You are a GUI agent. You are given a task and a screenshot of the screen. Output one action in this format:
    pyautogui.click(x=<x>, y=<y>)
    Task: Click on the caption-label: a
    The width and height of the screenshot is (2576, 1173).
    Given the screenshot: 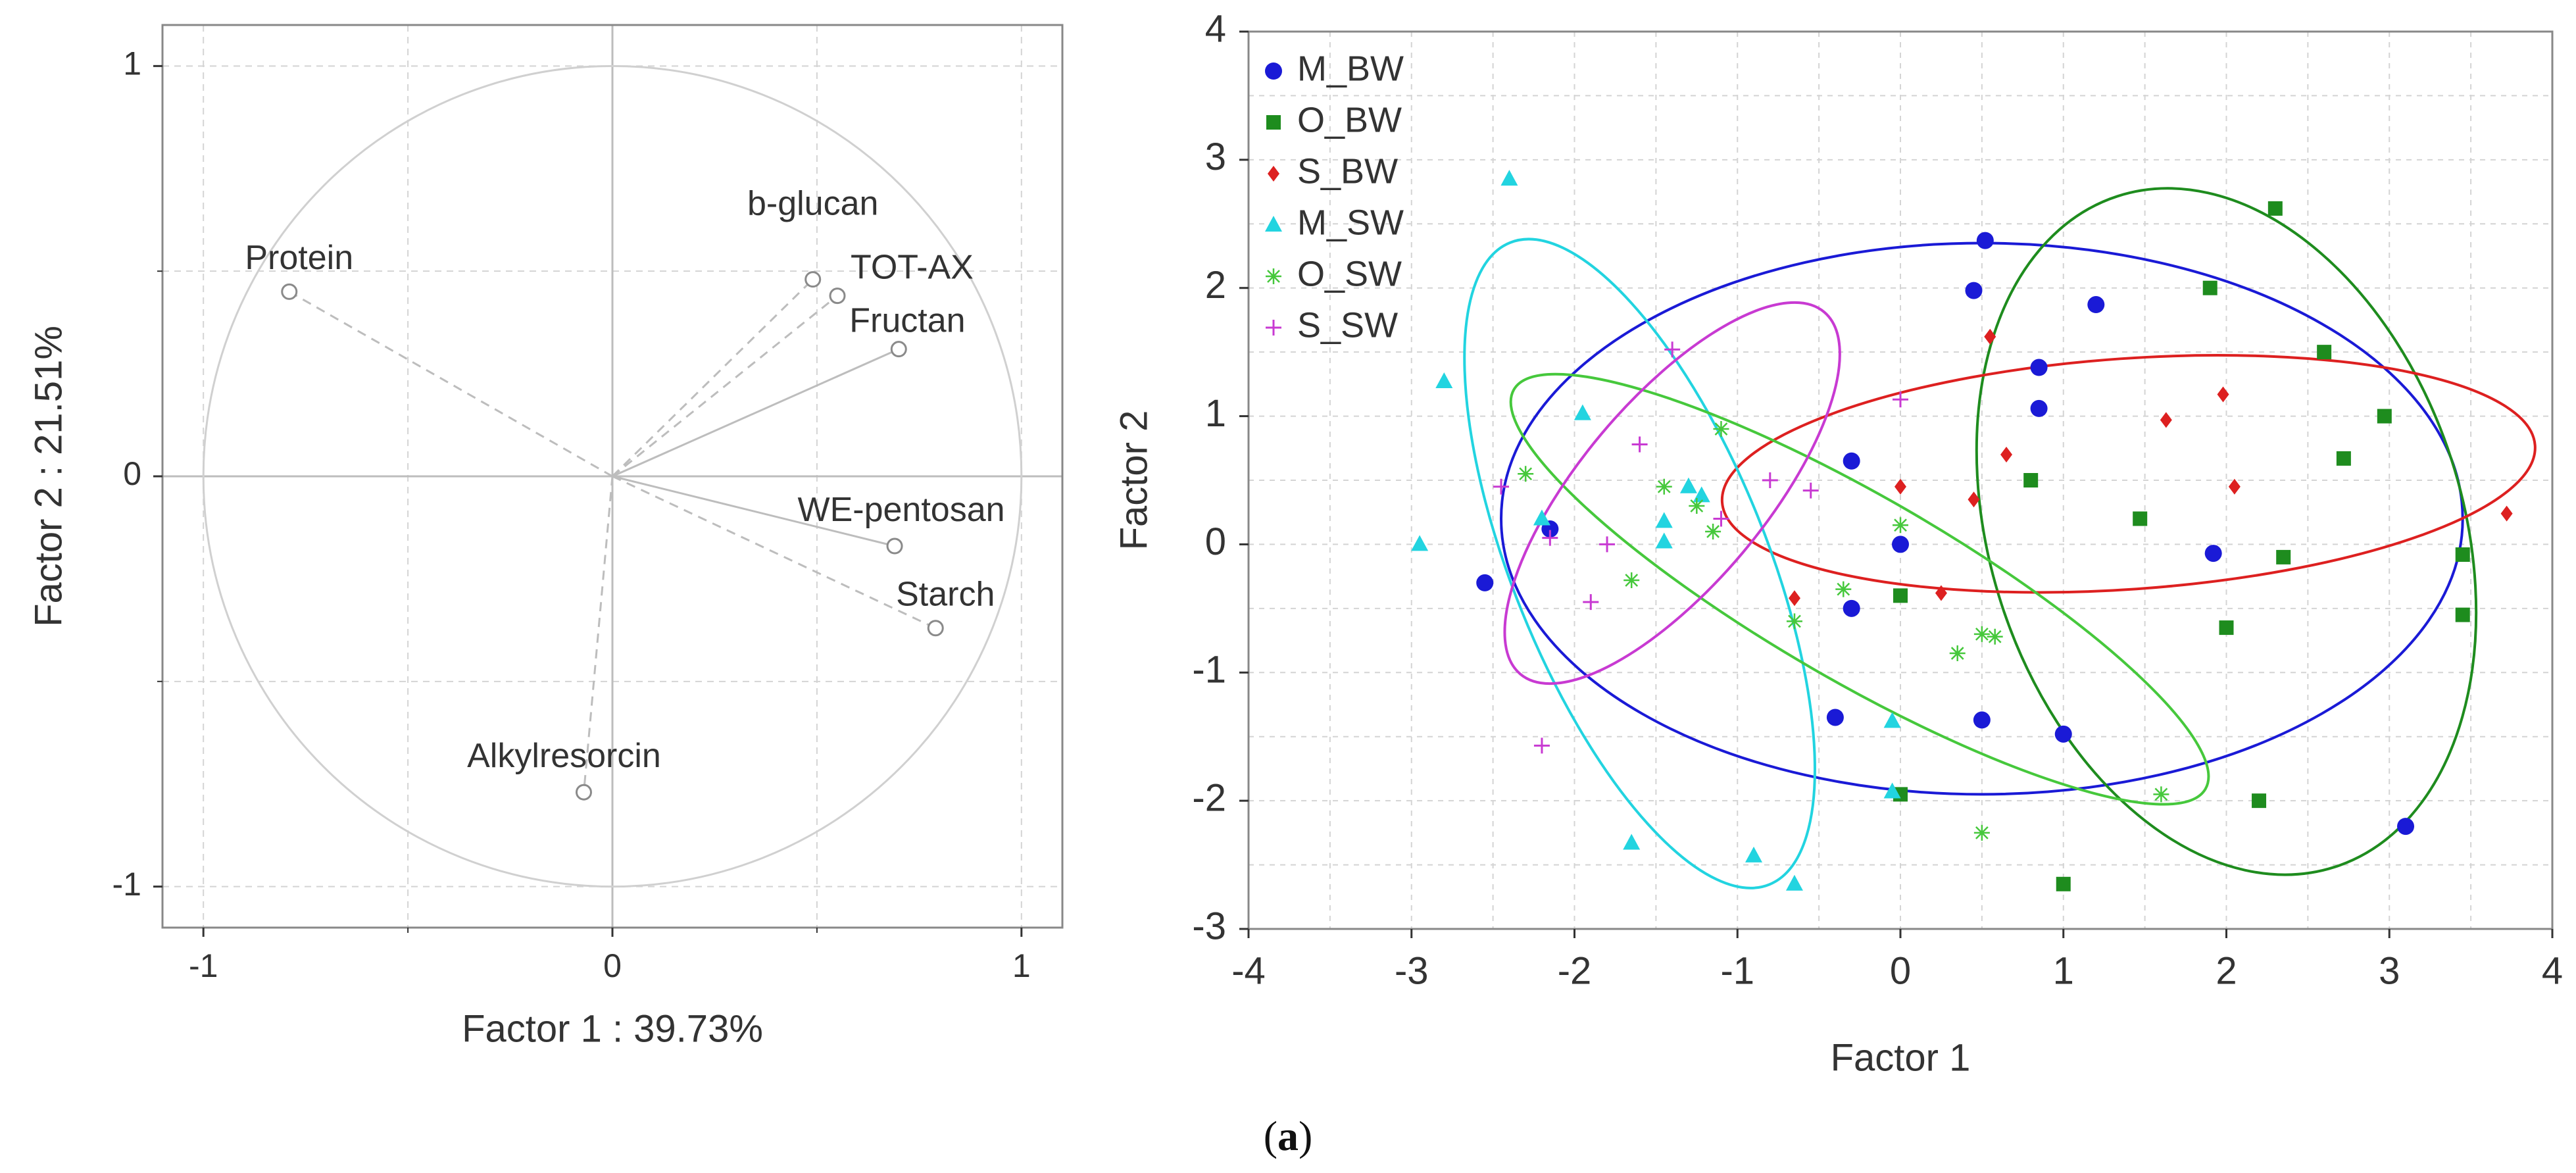 What is the action you would take?
    pyautogui.click(x=1288, y=1135)
    